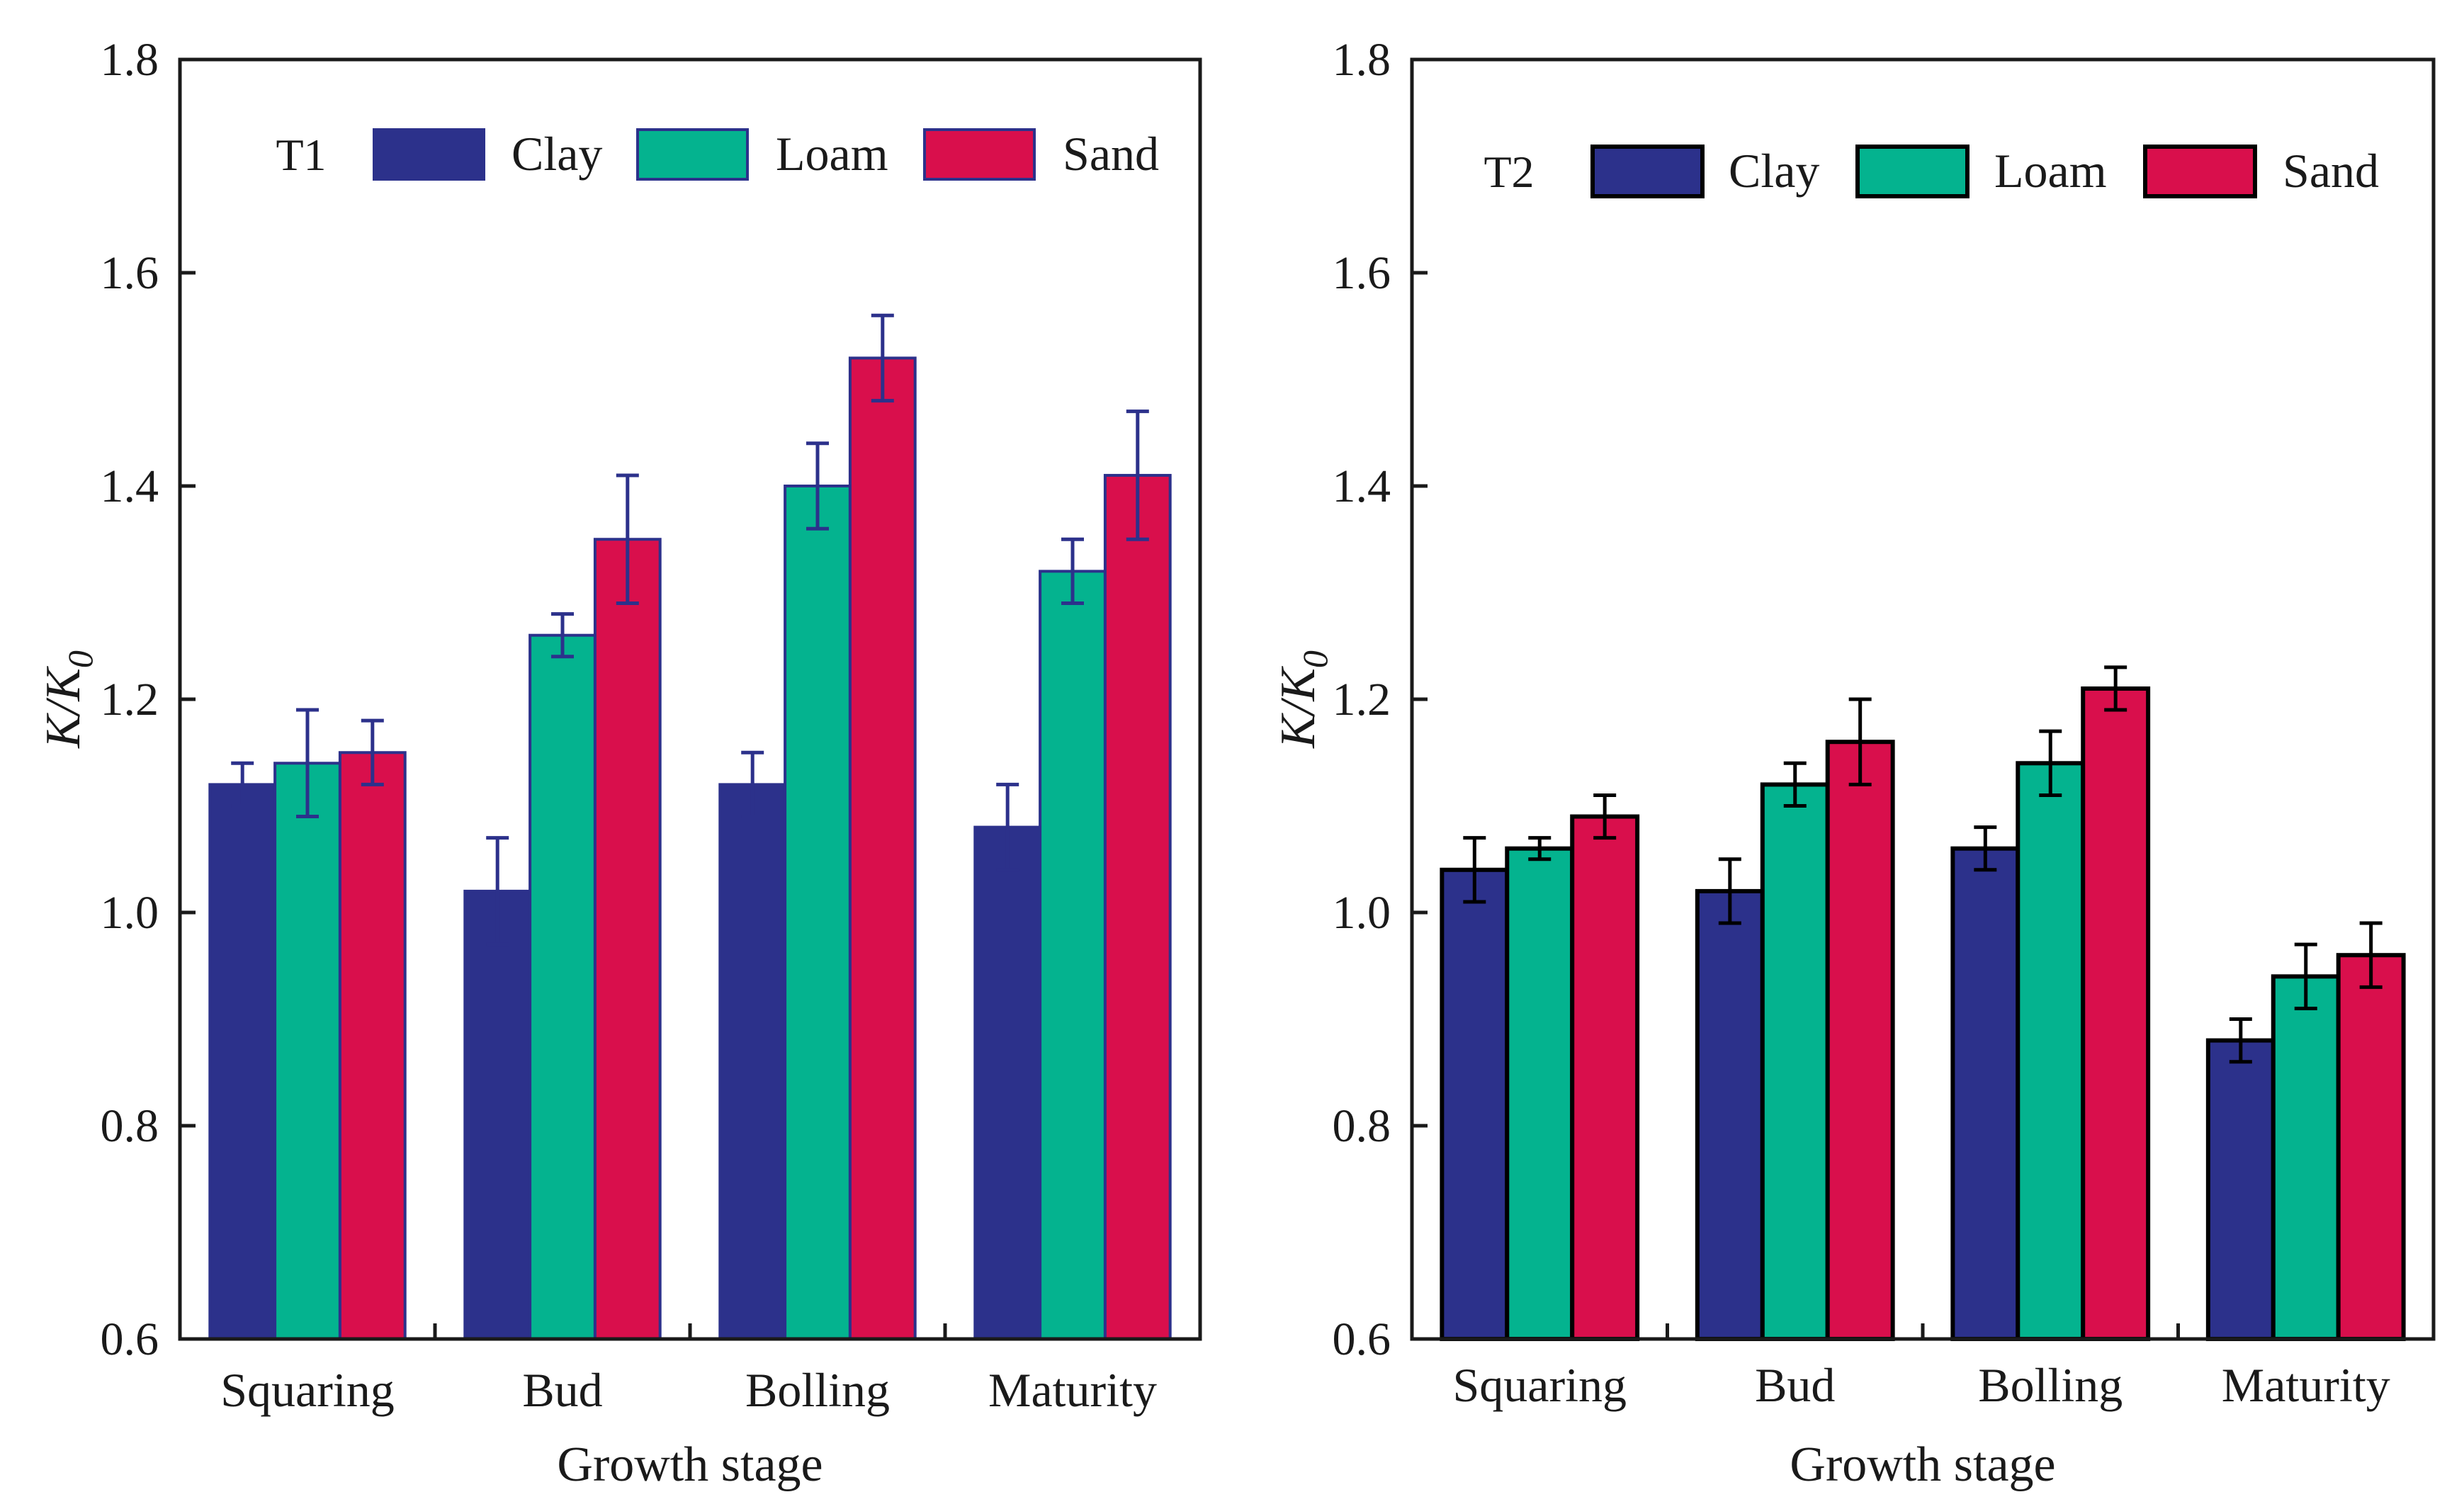 This screenshot has height=1509, width=2464. I want to click on x-category-label-t2-bolling: Bolling, so click(2050, 1385).